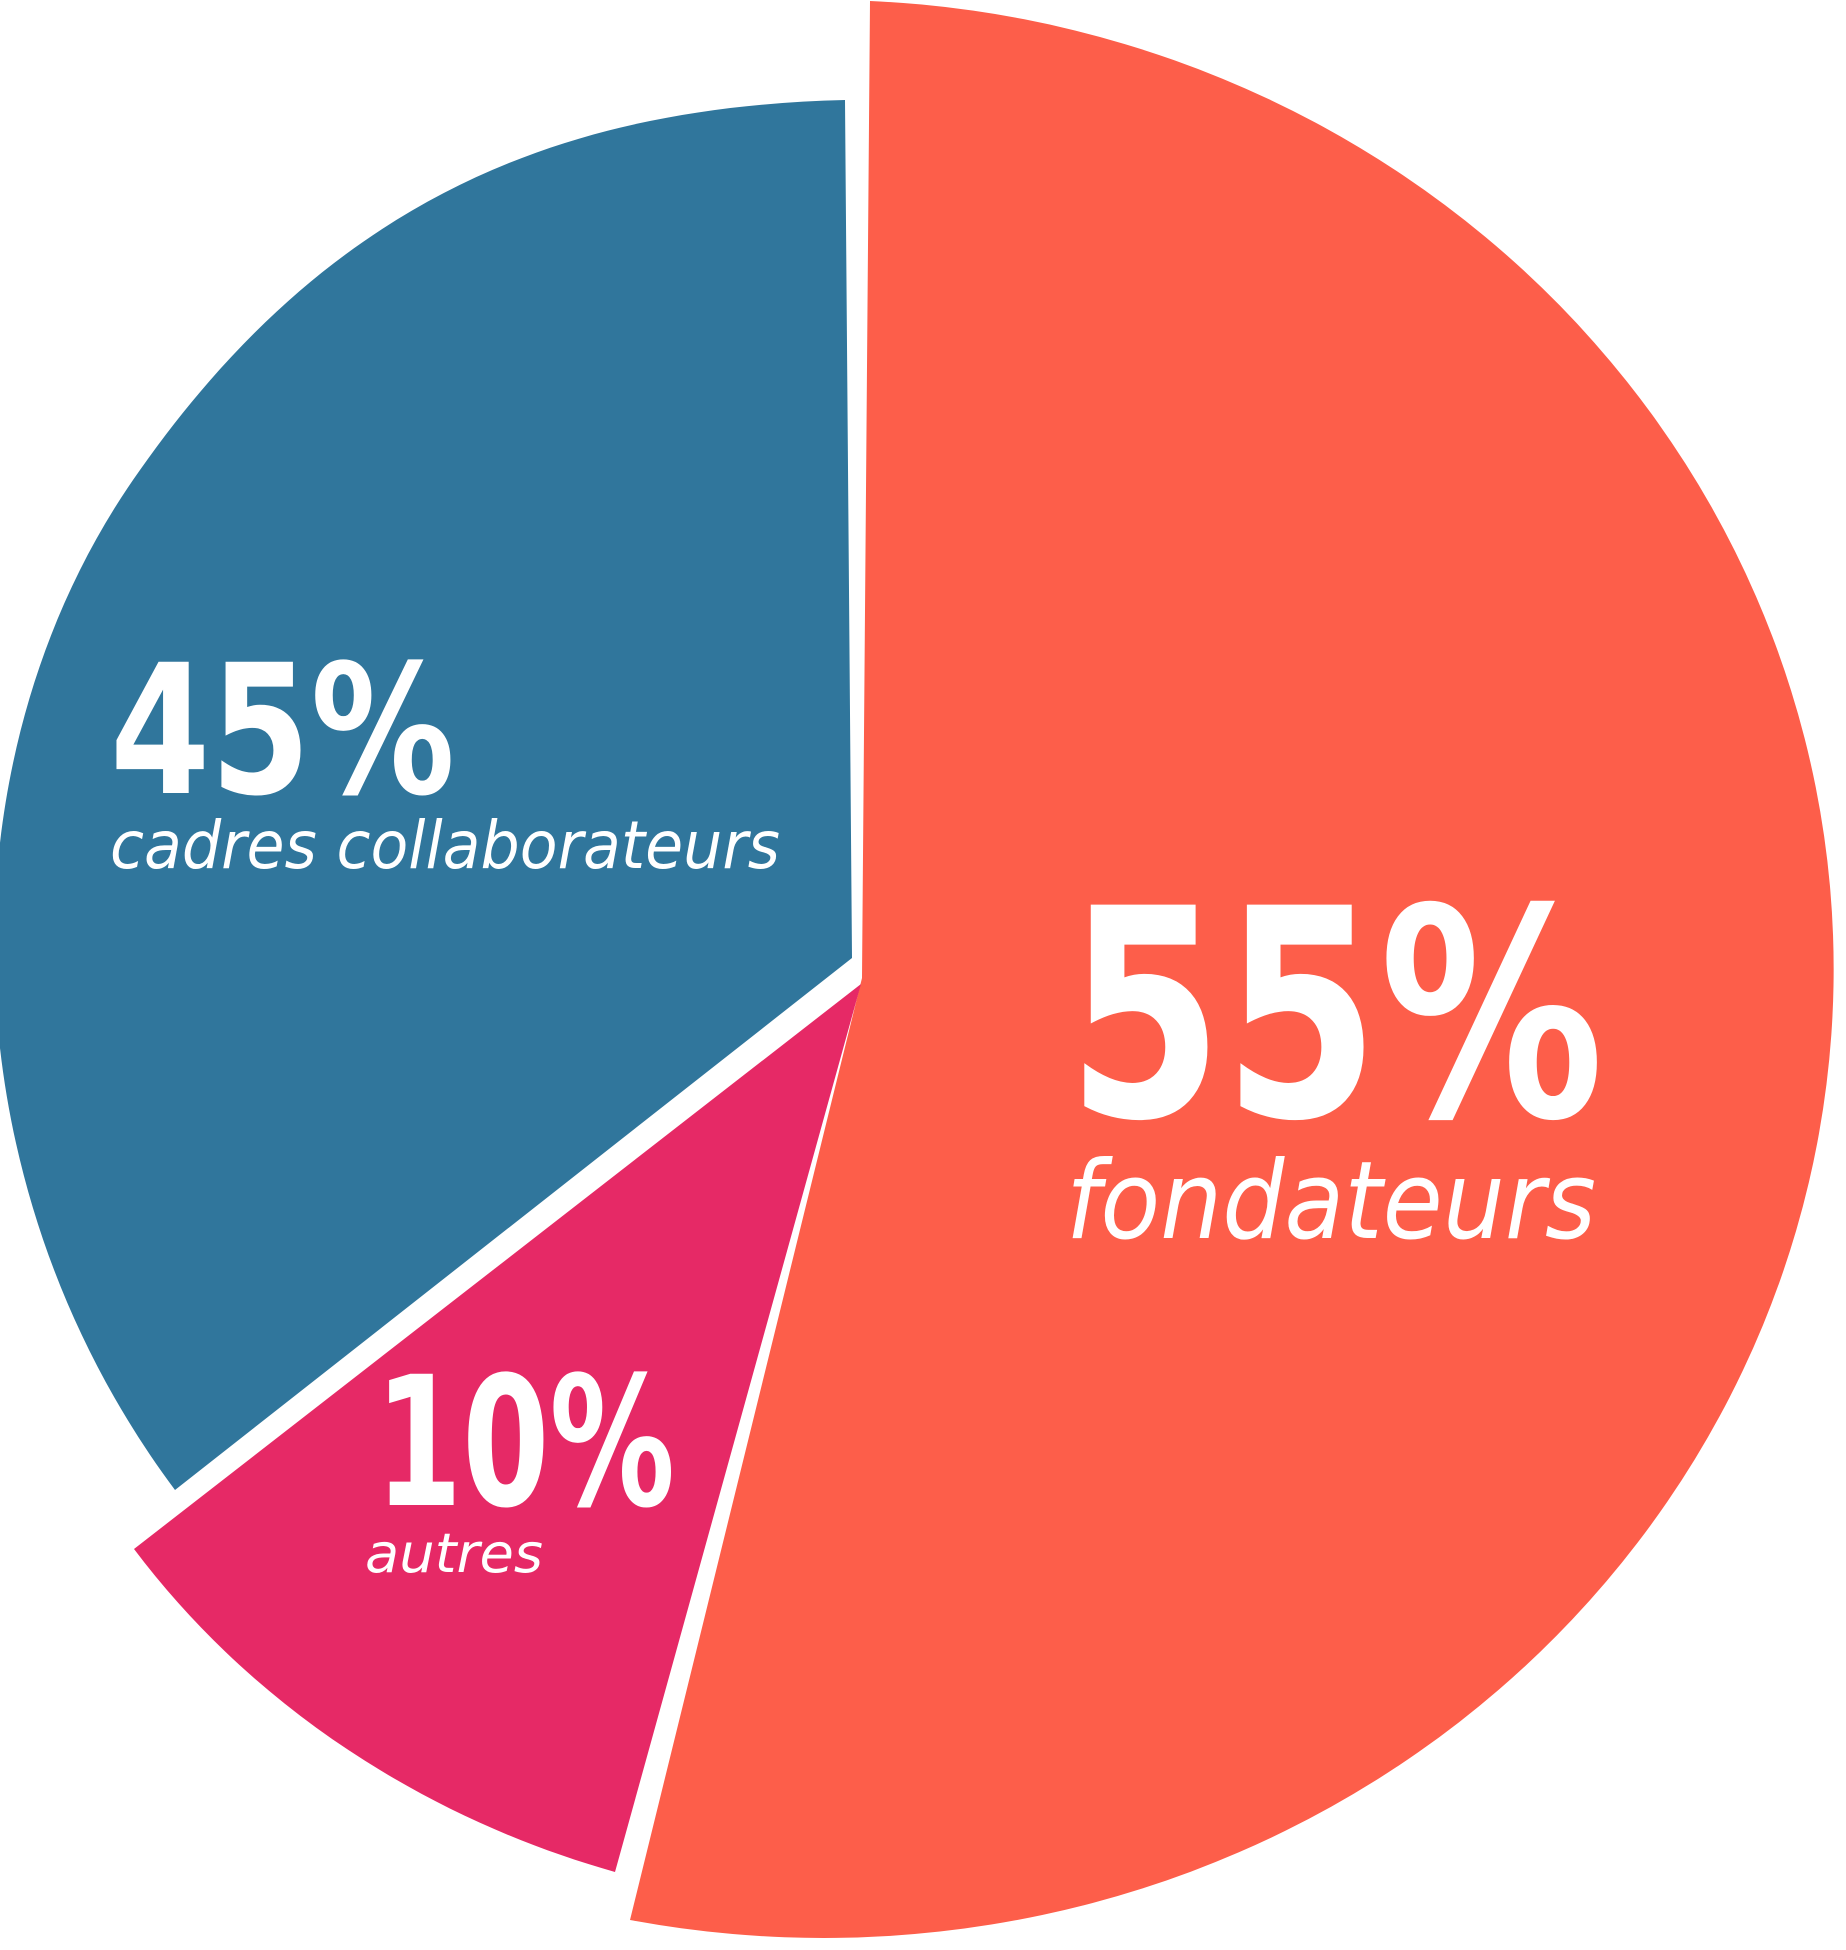  I want to click on slice-category-label-fondateurs: fondateurs, so click(1331, 1201).